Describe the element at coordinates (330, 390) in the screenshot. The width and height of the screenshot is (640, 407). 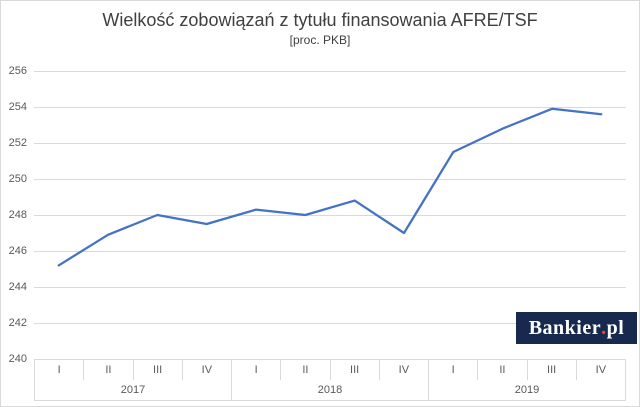
I see `year-tick-label: 2018` at that location.